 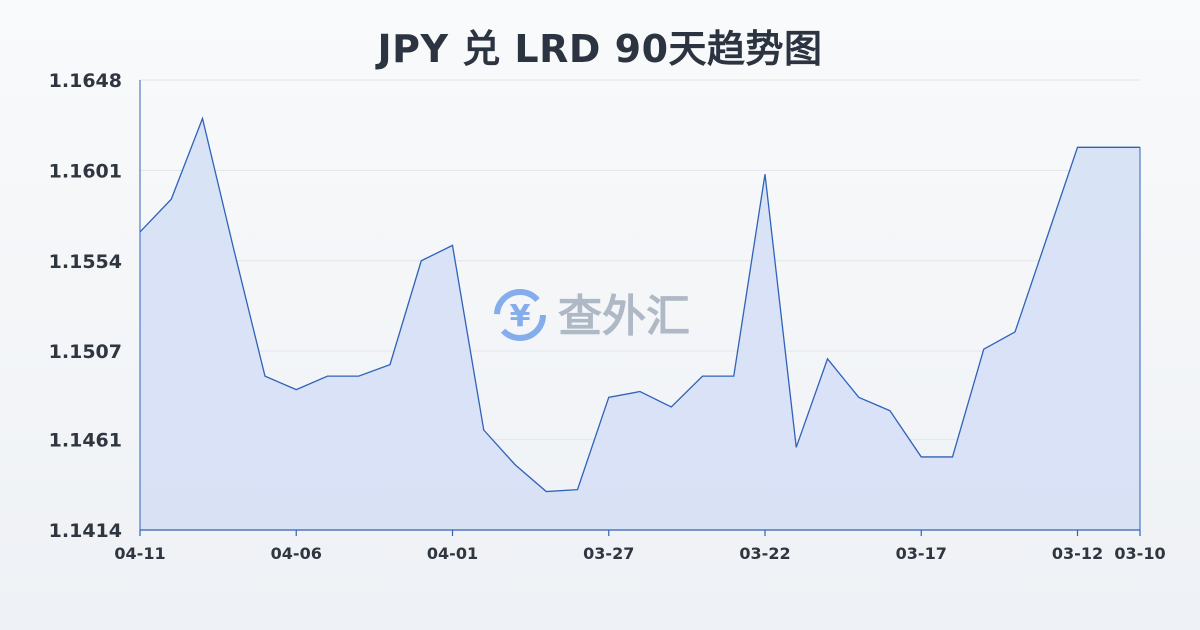 I want to click on x-tick-label: 03-27, so click(x=608, y=553).